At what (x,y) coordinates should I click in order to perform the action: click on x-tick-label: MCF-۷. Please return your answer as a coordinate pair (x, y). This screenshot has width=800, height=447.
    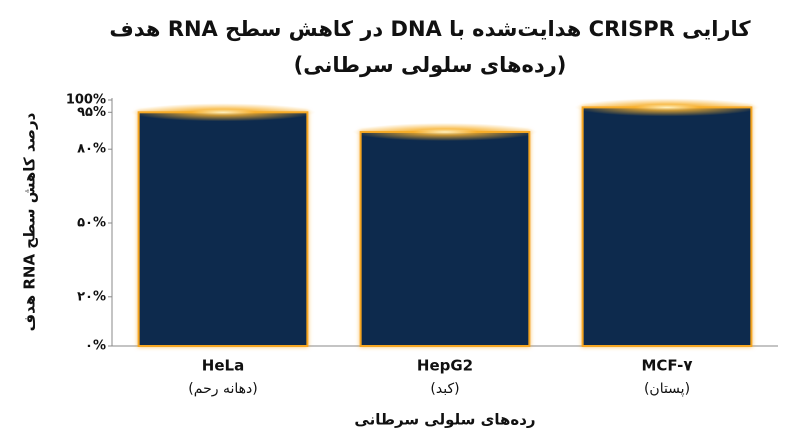
    Looking at the image, I should click on (666, 366).